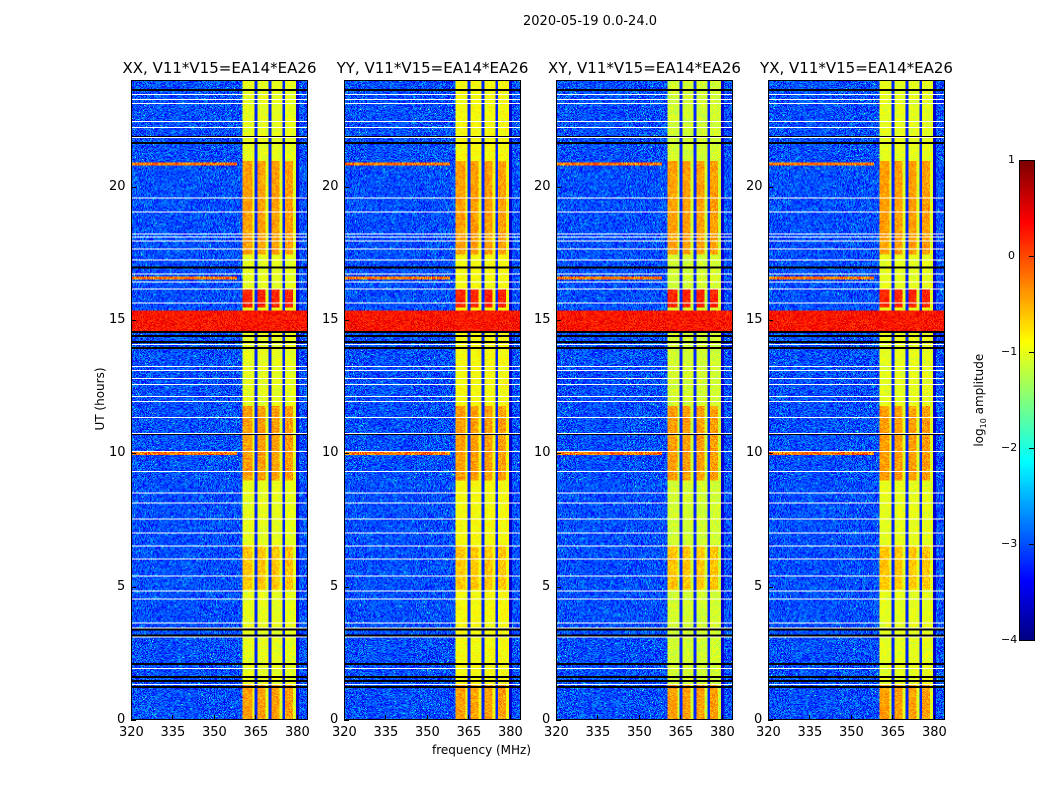  I want to click on colorbar-tick-label: −3, so click(1009, 543).